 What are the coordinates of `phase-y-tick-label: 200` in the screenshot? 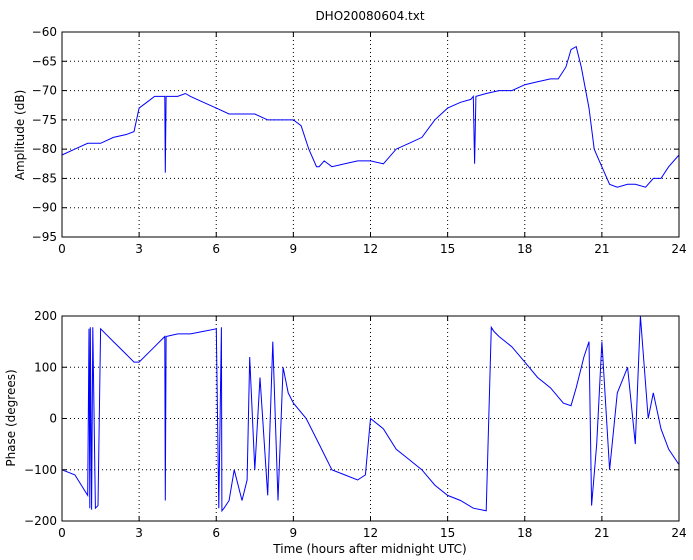 It's located at (45, 316).